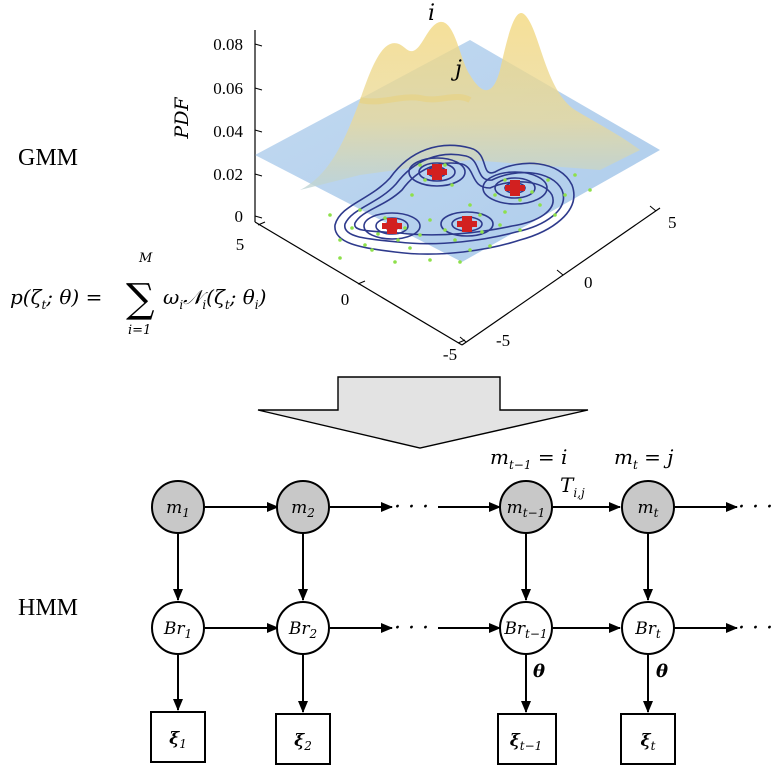 This screenshot has width=778, height=772. What do you see at coordinates (228, 131) in the screenshot?
I see `pdf-tick-label: 0.04` at bounding box center [228, 131].